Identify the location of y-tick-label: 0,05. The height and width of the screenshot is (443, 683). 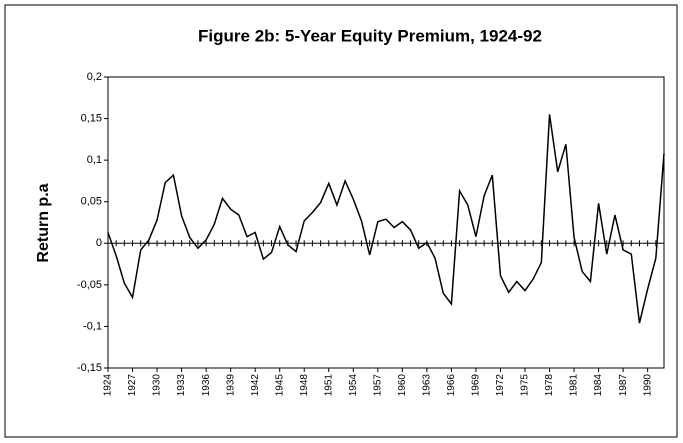
(91, 202).